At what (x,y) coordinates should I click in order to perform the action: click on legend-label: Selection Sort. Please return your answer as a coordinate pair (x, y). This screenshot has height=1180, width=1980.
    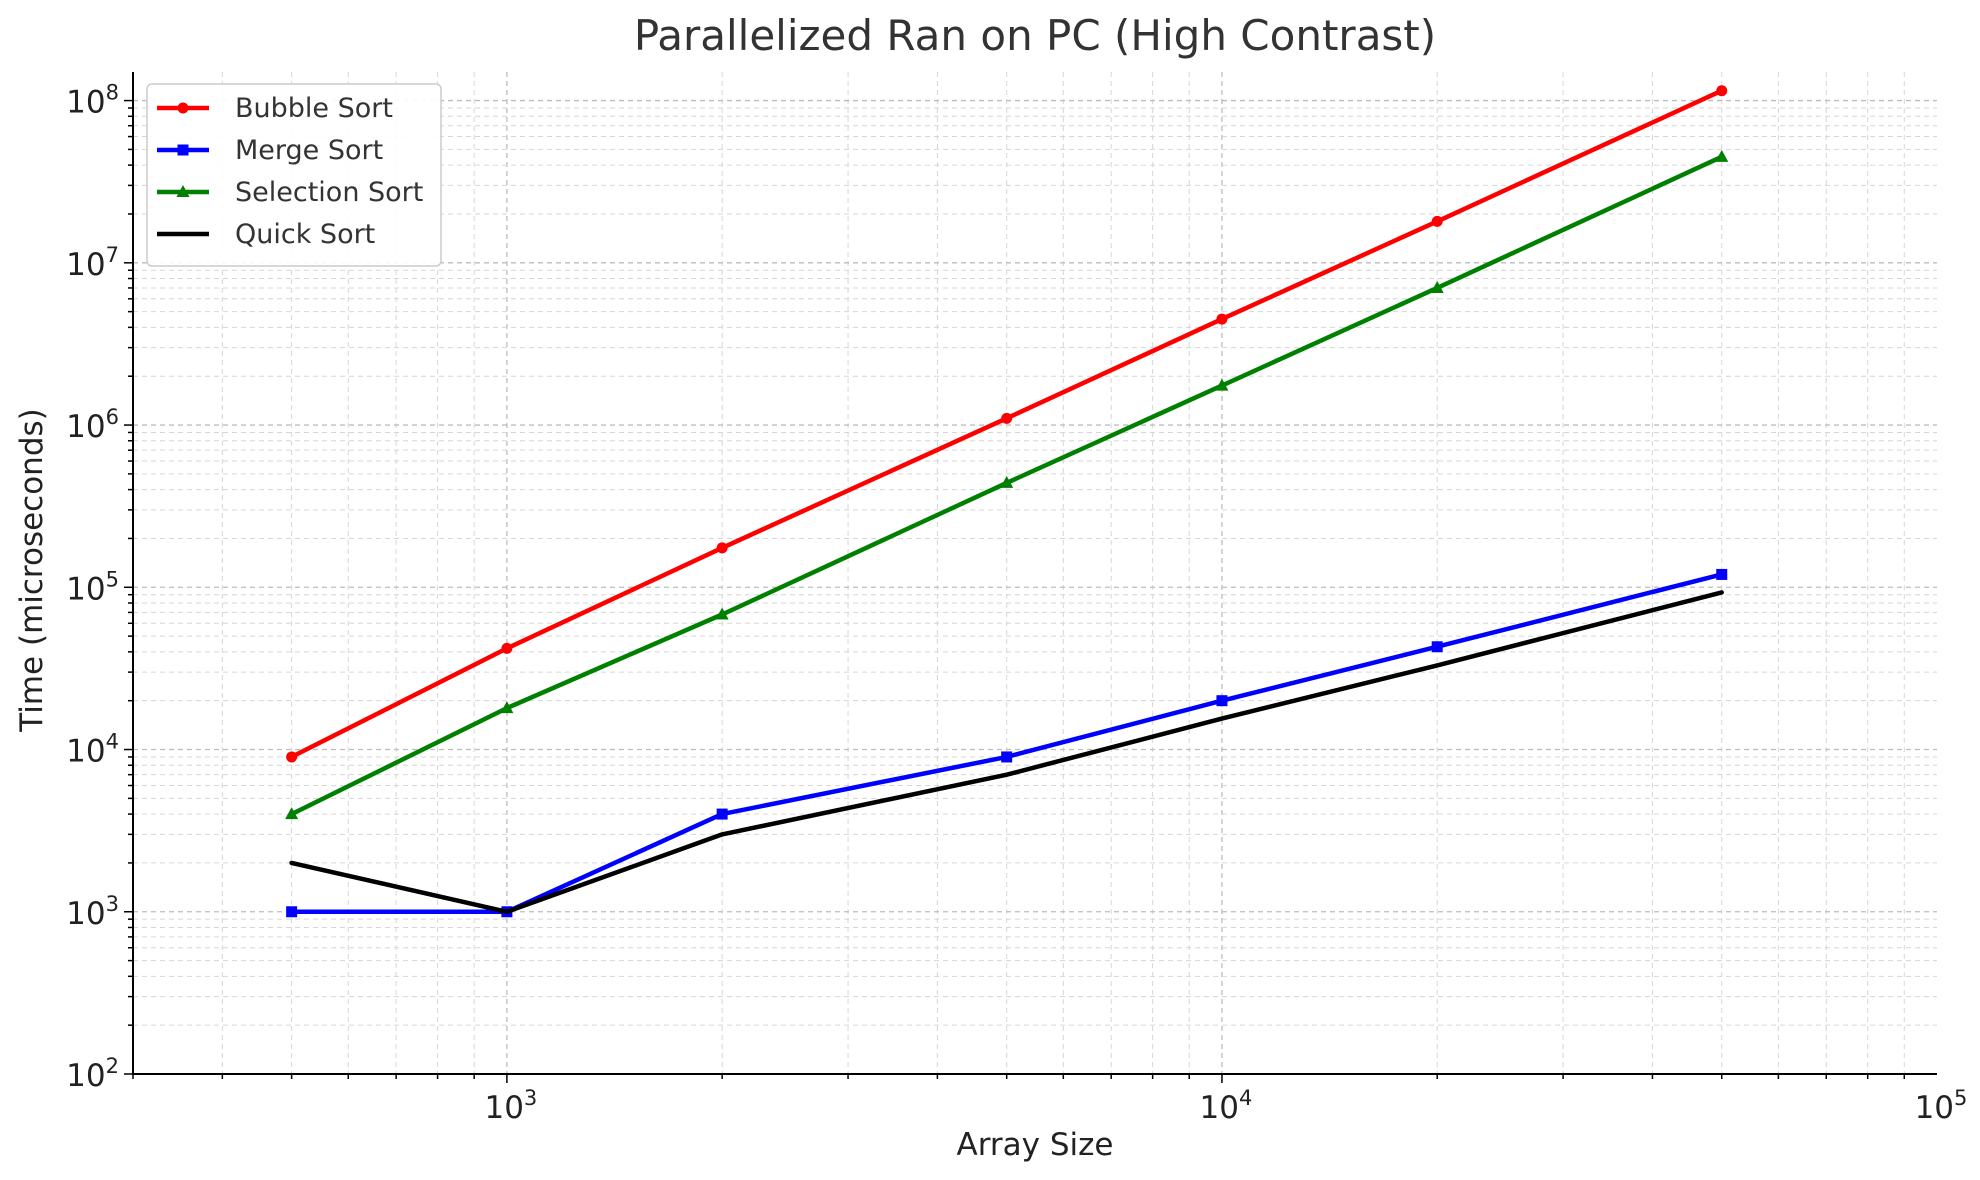
    Looking at the image, I should click on (329, 192).